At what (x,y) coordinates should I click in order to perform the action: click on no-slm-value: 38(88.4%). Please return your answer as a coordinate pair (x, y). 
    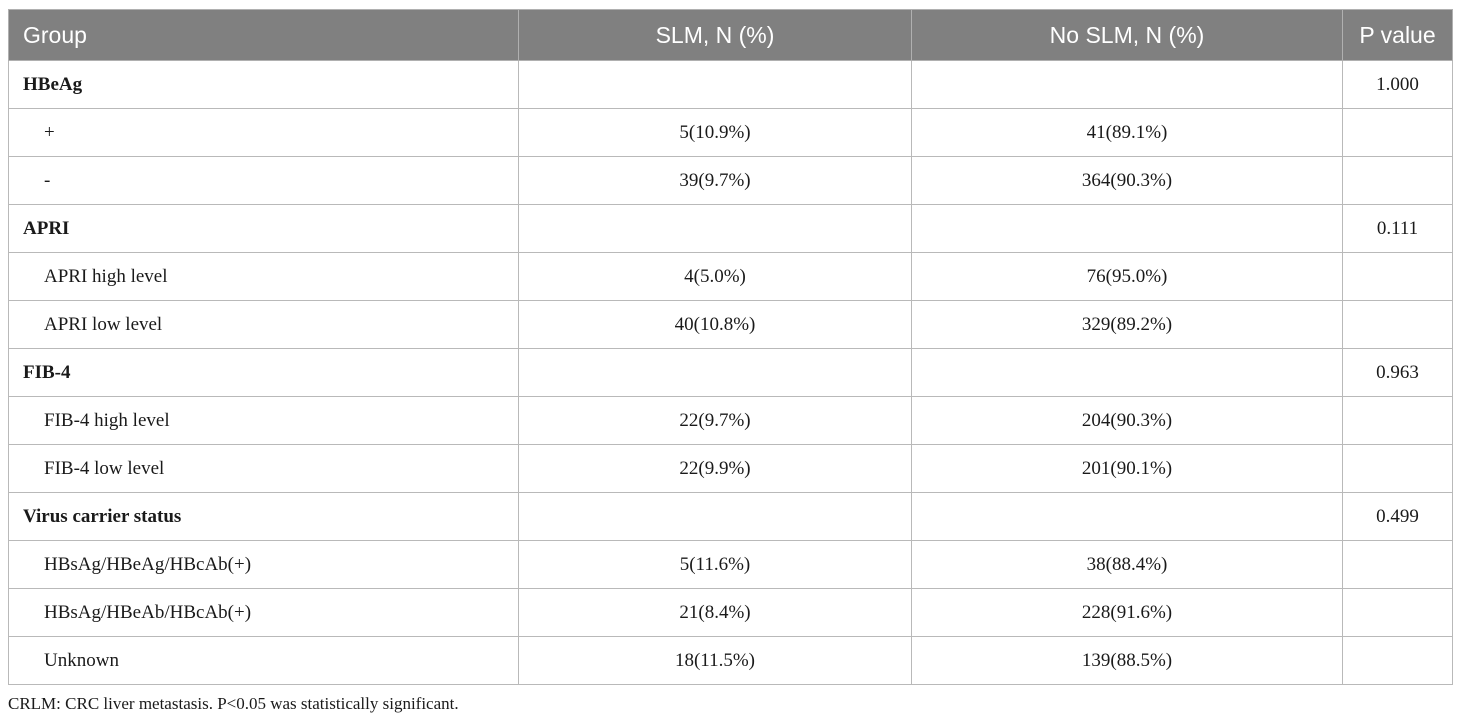
    Looking at the image, I should click on (1127, 564).